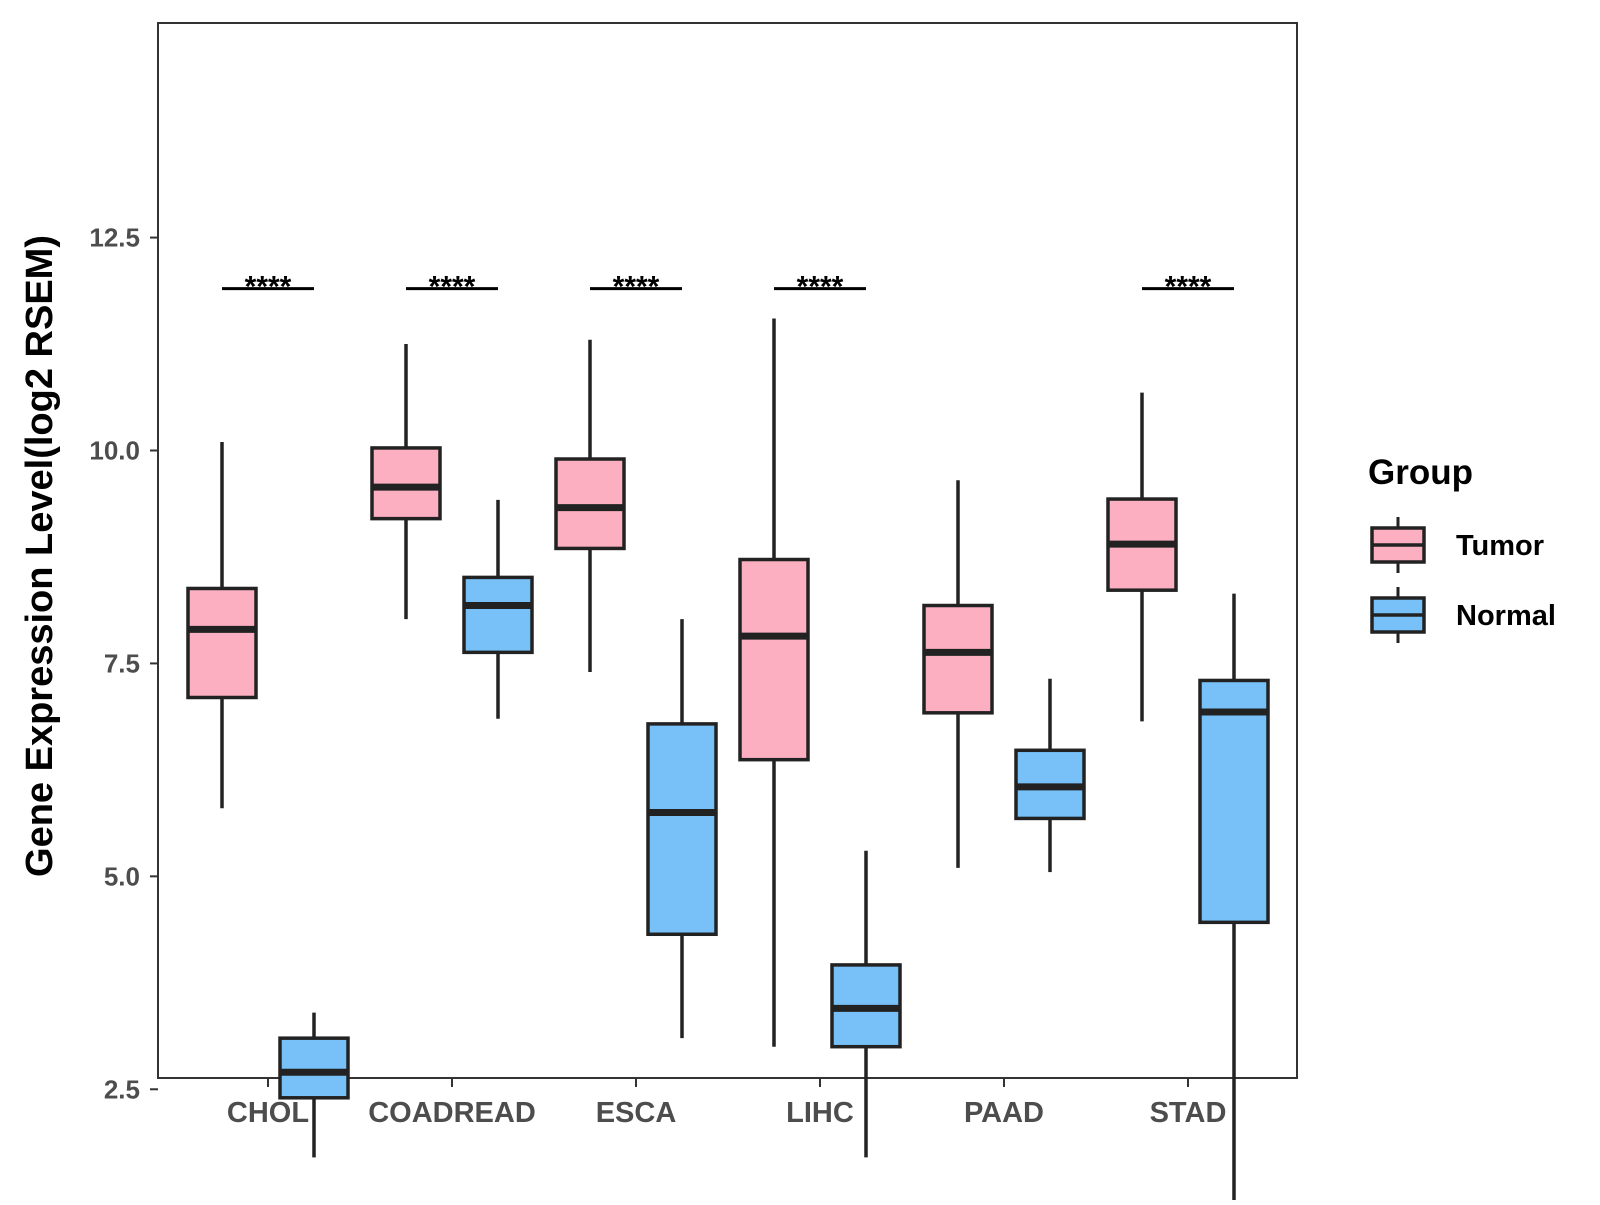  Describe the element at coordinates (268, 1113) in the screenshot. I see `x-tick-label: CHOL` at that location.